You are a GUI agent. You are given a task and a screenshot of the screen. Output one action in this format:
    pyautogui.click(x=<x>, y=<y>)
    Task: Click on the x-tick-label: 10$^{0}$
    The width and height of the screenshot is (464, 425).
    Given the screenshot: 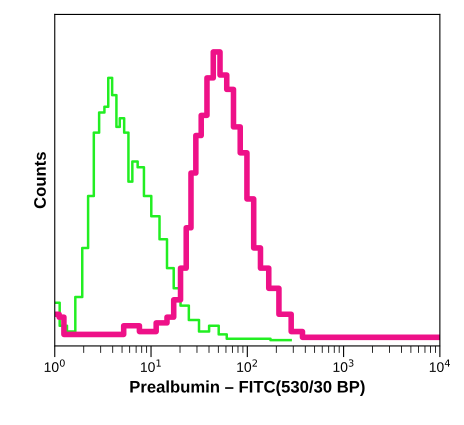 What is the action you would take?
    pyautogui.click(x=54, y=365)
    